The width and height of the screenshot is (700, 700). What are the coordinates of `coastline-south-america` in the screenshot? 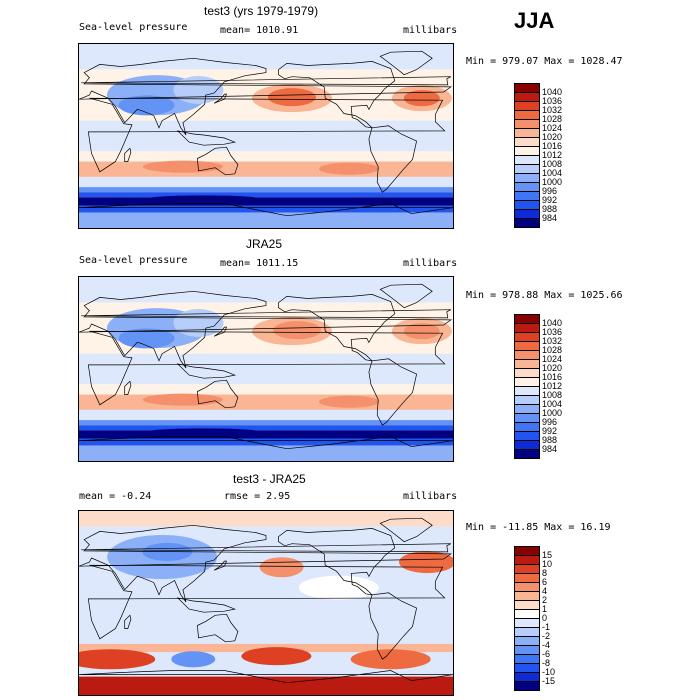 It's located at (393, 159).